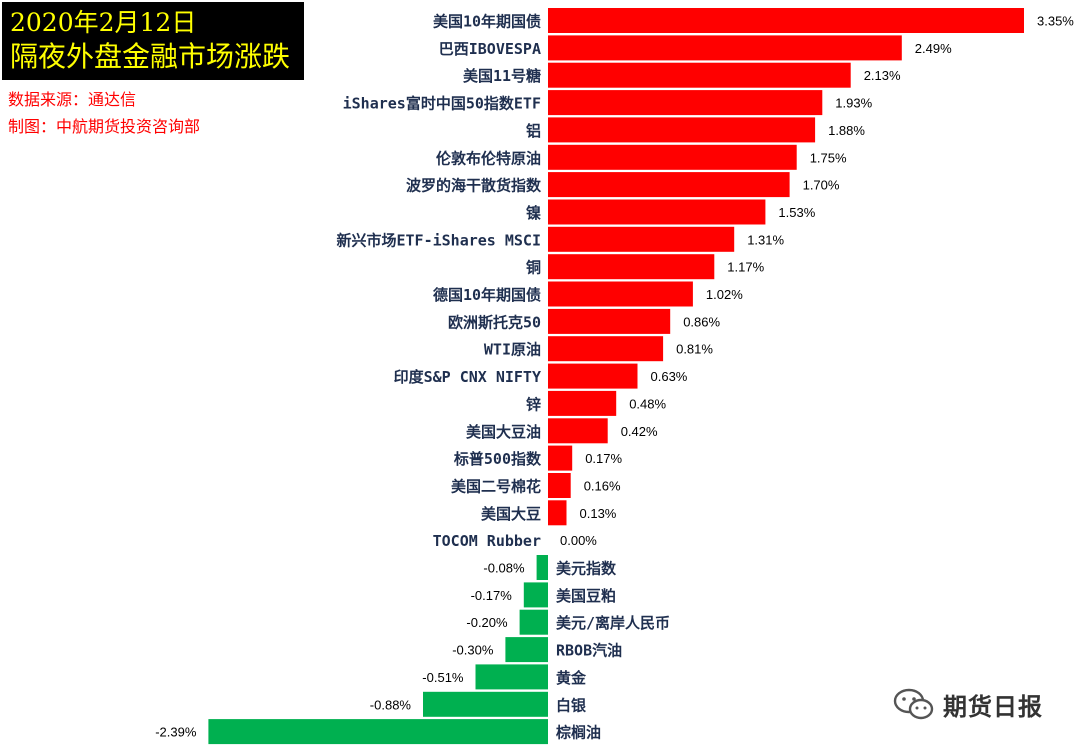 Image resolution: width=1080 pixels, height=751 pixels. Describe the element at coordinates (533, 268) in the screenshot. I see `category-label: 铜` at that location.